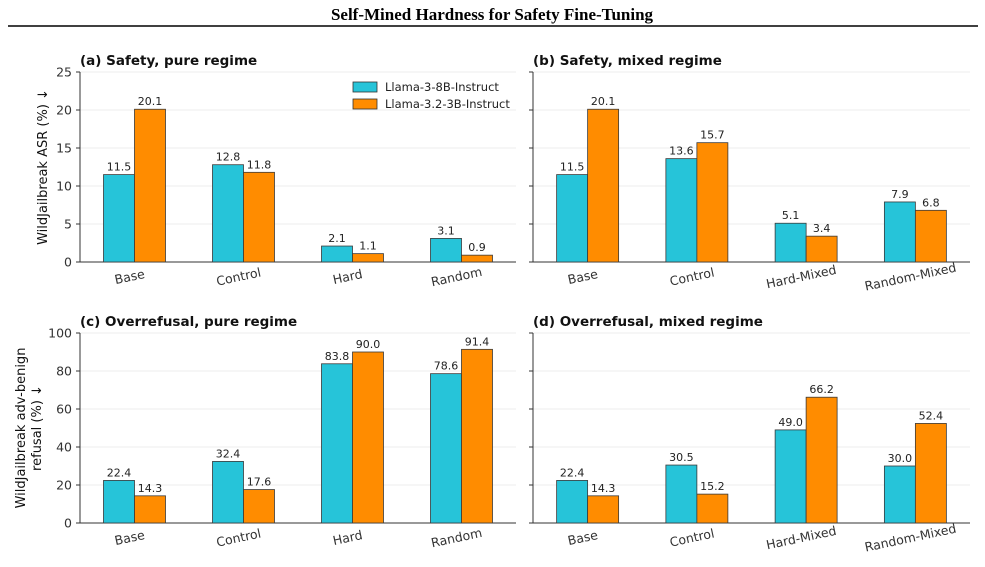 The width and height of the screenshot is (985, 567). Describe the element at coordinates (21, 428) in the screenshot. I see `ylabel-bottom-line1: WildJailbreak adv-benign` at that location.